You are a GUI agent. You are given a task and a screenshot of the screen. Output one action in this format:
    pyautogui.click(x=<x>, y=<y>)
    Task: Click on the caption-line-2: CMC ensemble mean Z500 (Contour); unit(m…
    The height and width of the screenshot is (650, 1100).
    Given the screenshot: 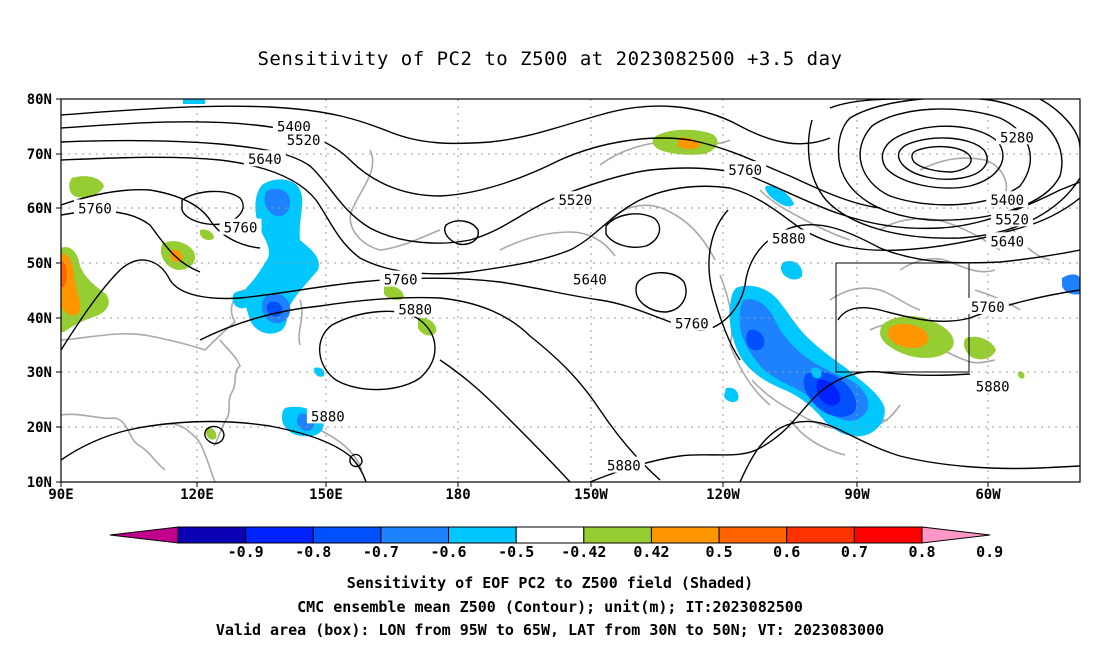 What is the action you would take?
    pyautogui.click(x=550, y=607)
    